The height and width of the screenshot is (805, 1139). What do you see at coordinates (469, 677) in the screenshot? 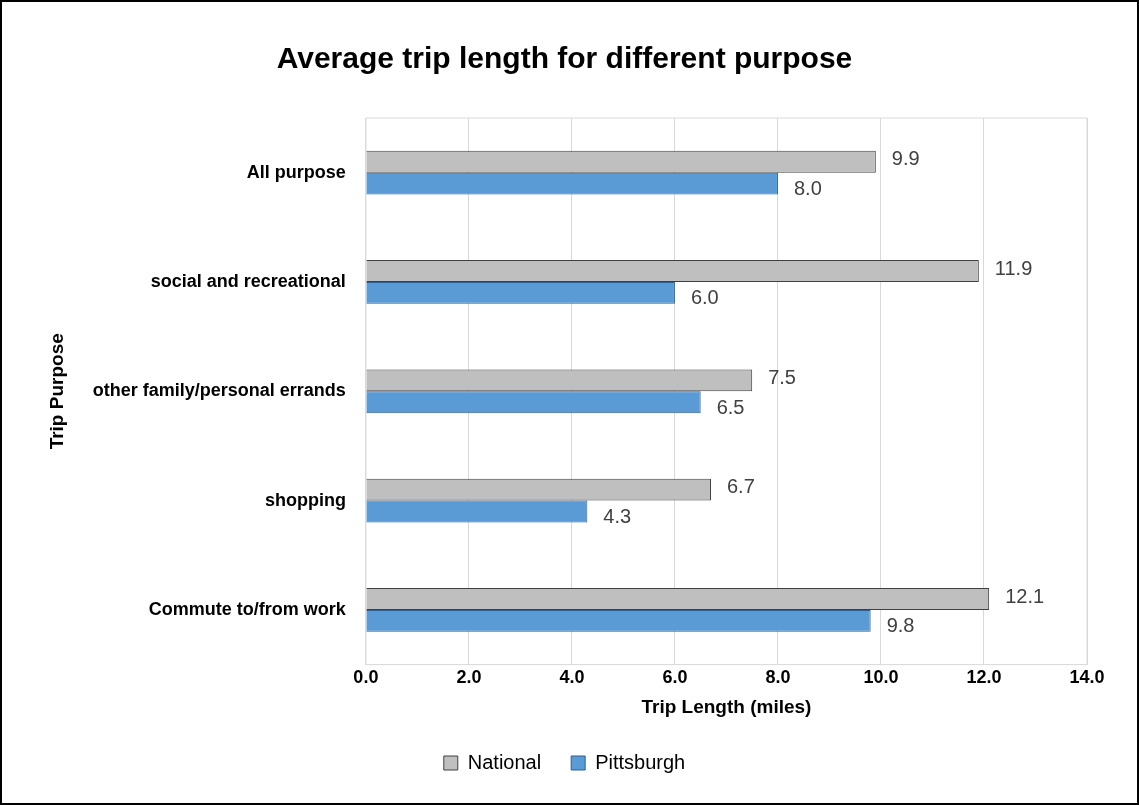
I see `x-tick-label: 2.0` at bounding box center [469, 677].